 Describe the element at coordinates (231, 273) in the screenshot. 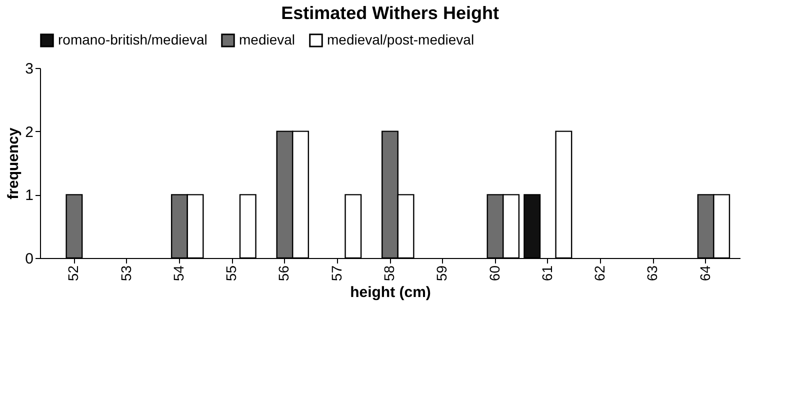

I see `x-tick-label: 55` at that location.